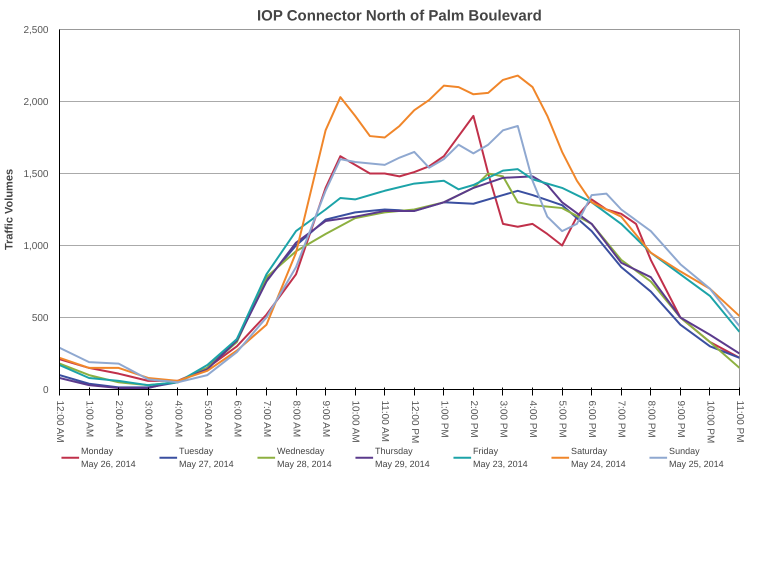 This screenshot has width=771, height=562. Describe the element at coordinates (108, 458) in the screenshot. I see `legend-label: Monday May 26, 2014` at that location.